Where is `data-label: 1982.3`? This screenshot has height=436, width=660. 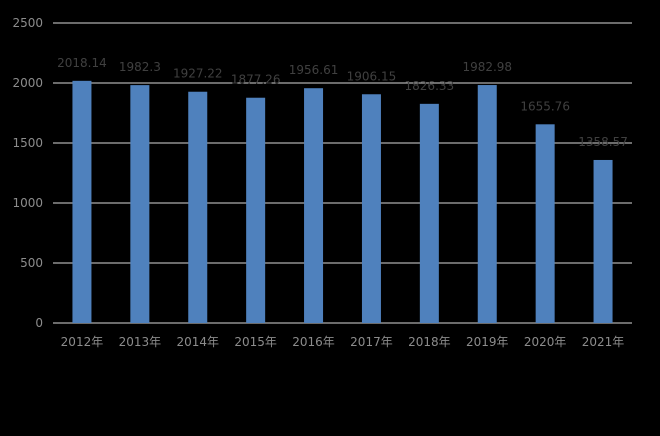 data-label: 1982.3 is located at coordinates (140, 67).